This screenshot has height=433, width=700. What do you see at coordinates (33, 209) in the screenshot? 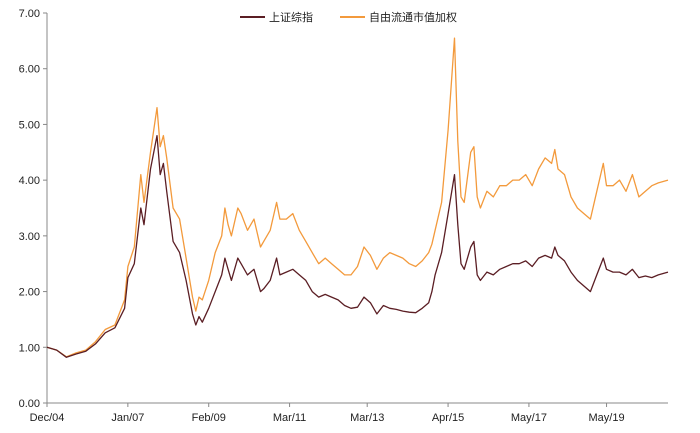
I see `y-axis-ticks: 0.00 1.00 2.00 3.00 4.00 5.00 6.00 7.00` at bounding box center [33, 209].